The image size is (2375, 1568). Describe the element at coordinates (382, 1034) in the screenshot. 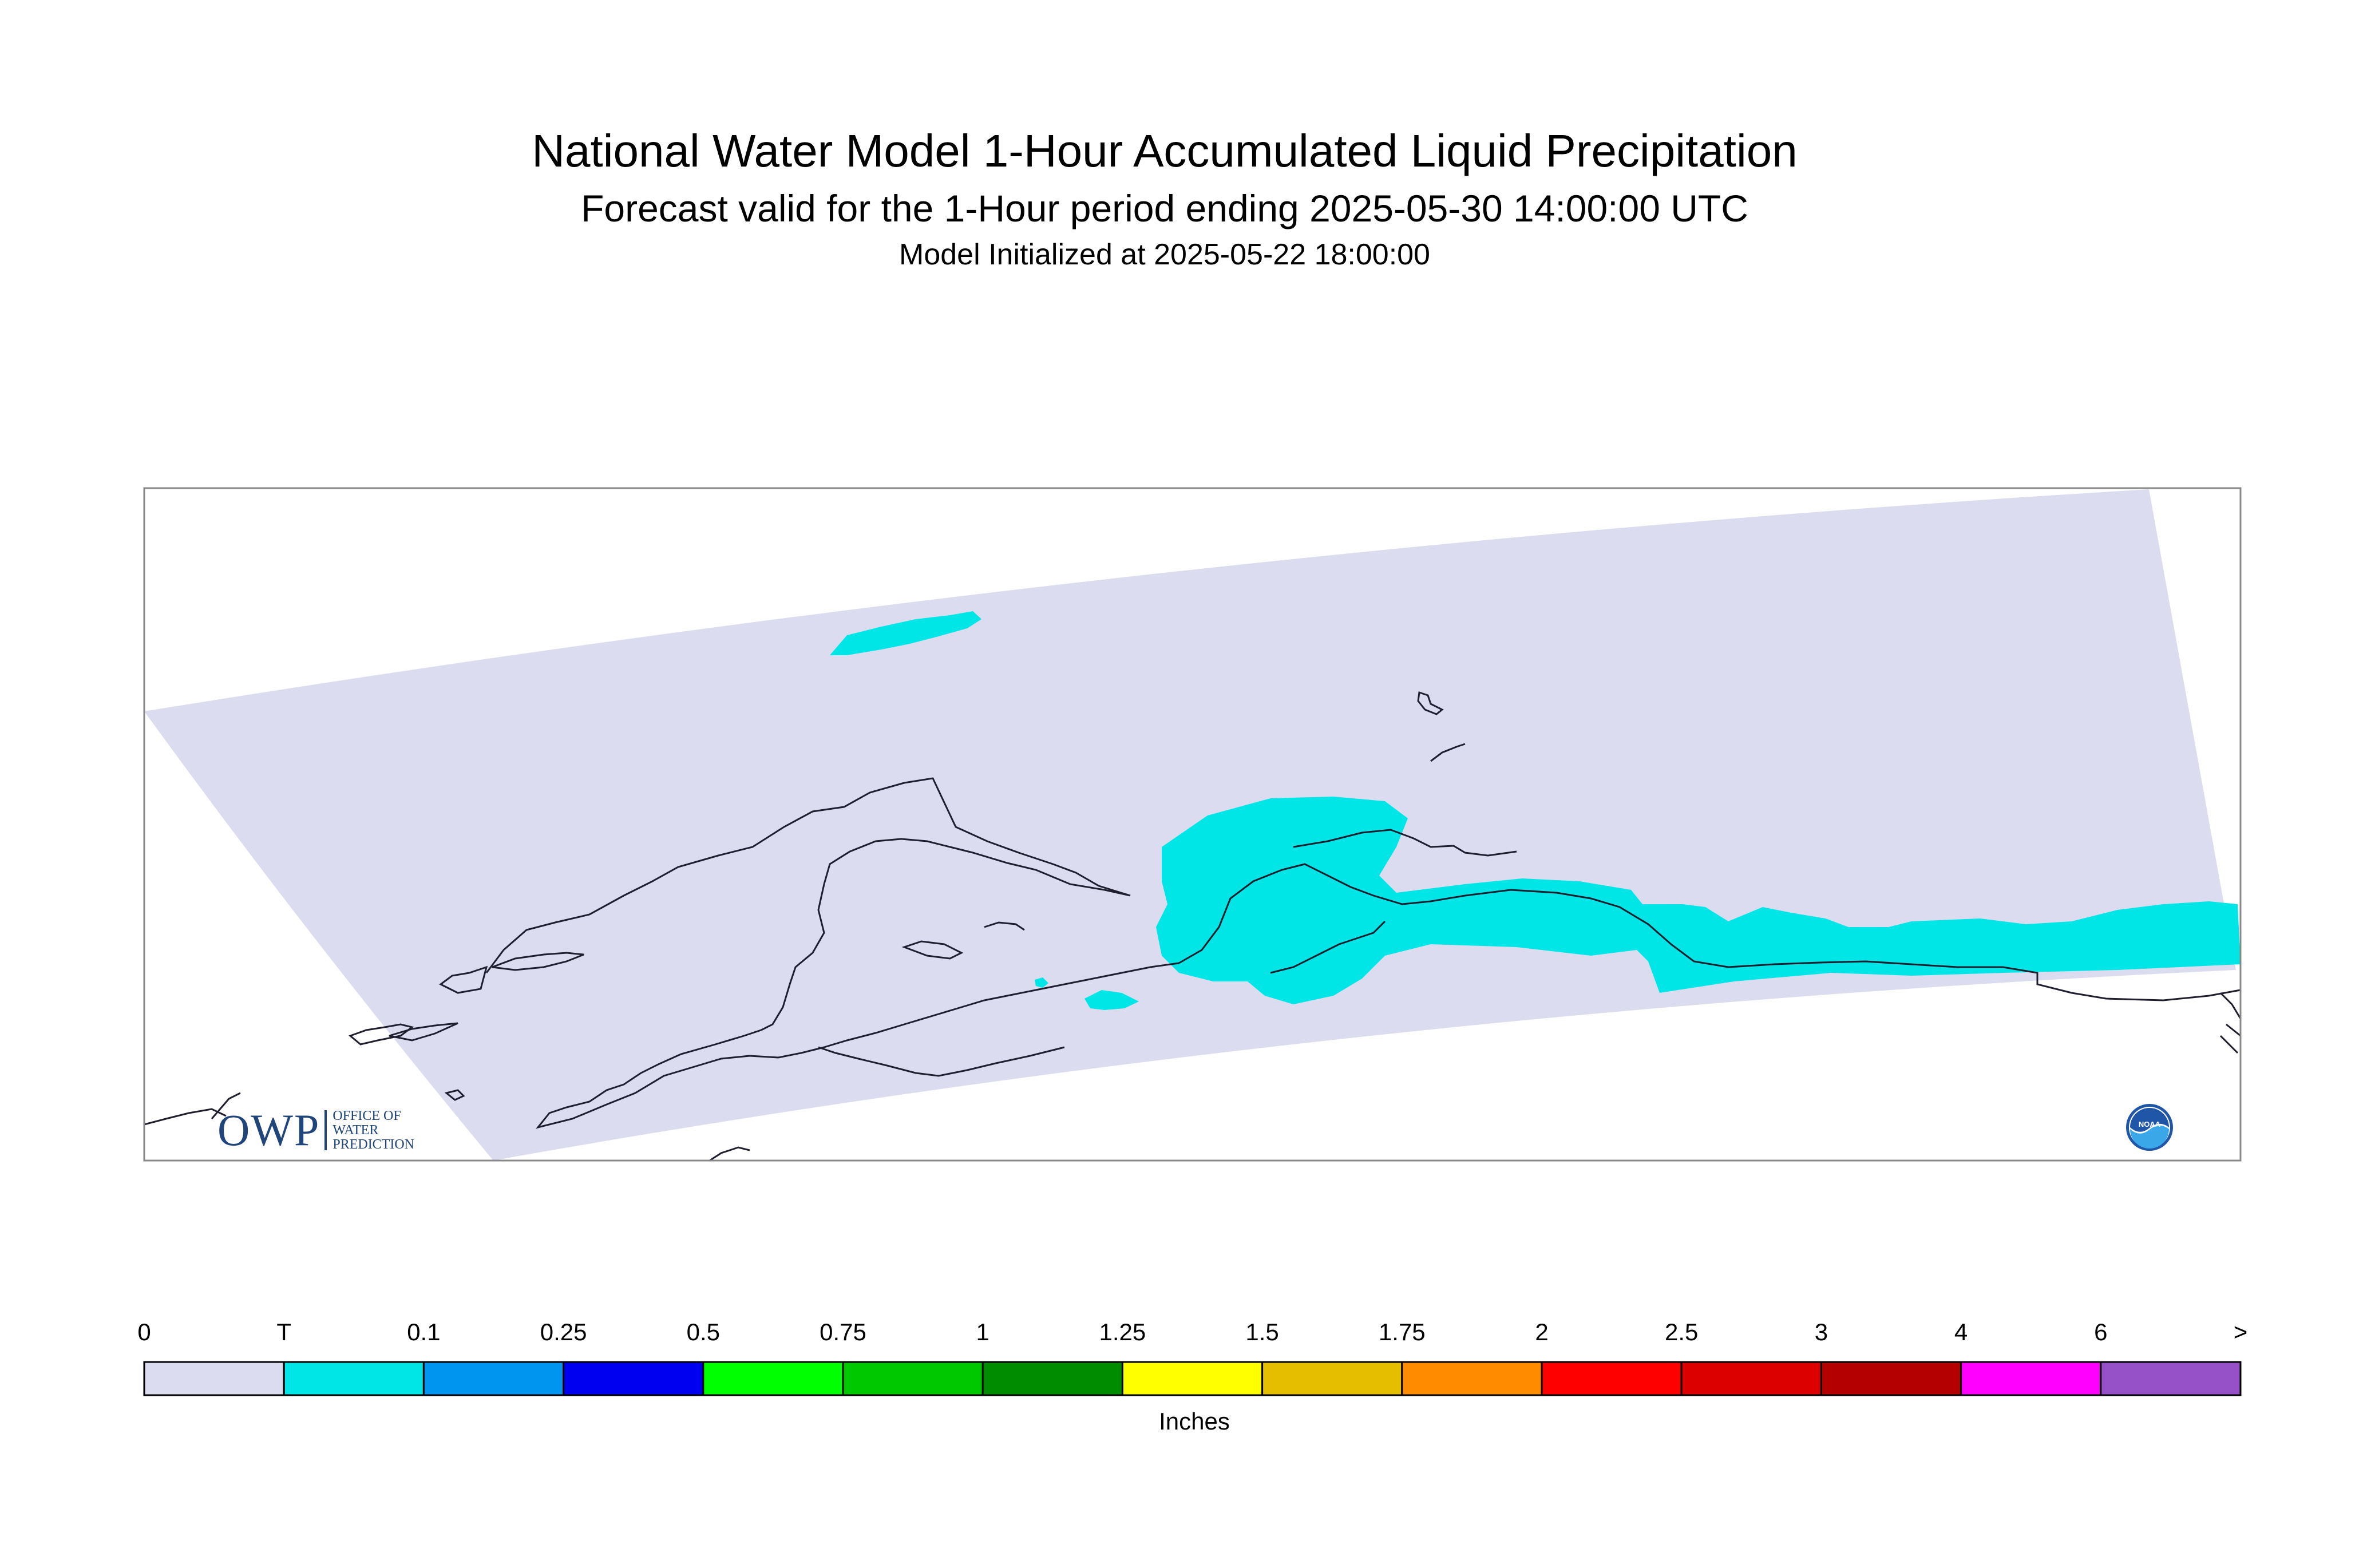

I see `island-chukotka` at that location.